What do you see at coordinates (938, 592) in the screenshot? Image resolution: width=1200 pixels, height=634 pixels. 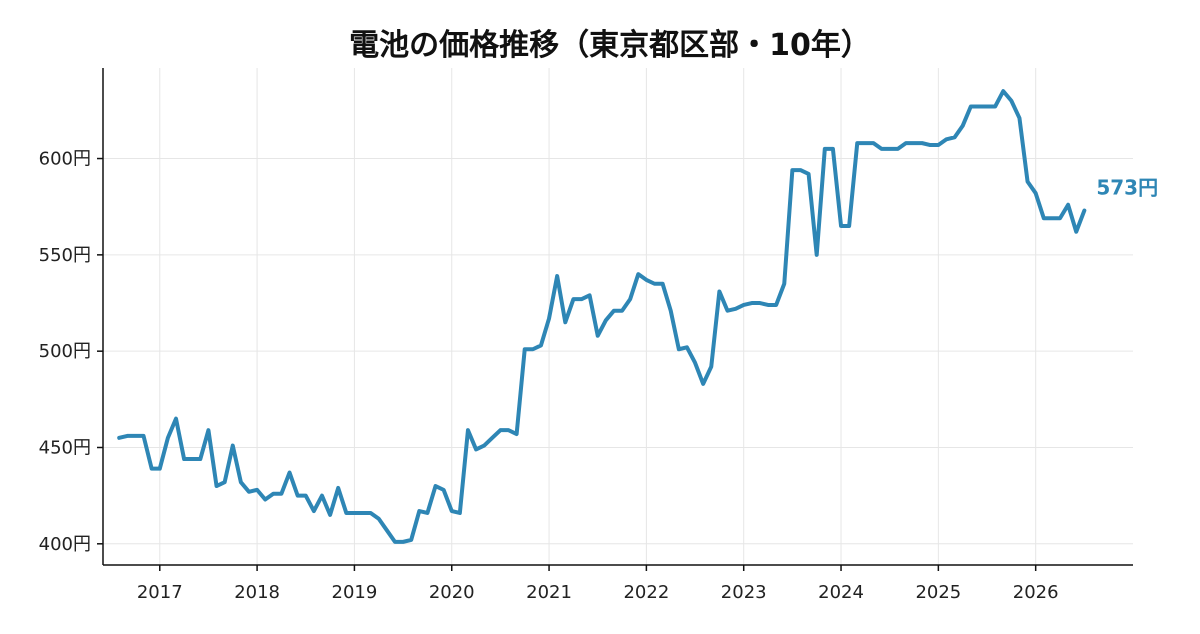 I see `x-tick-label: 2025` at bounding box center [938, 592].